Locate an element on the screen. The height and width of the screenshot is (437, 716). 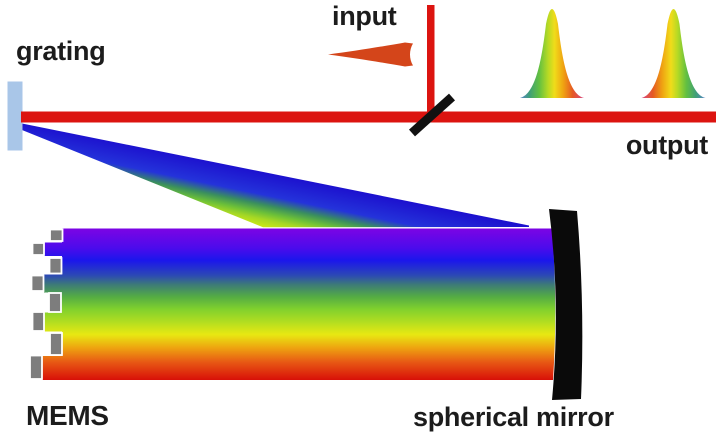
output-pulse-blue-leading is located at coordinates (552, 53).